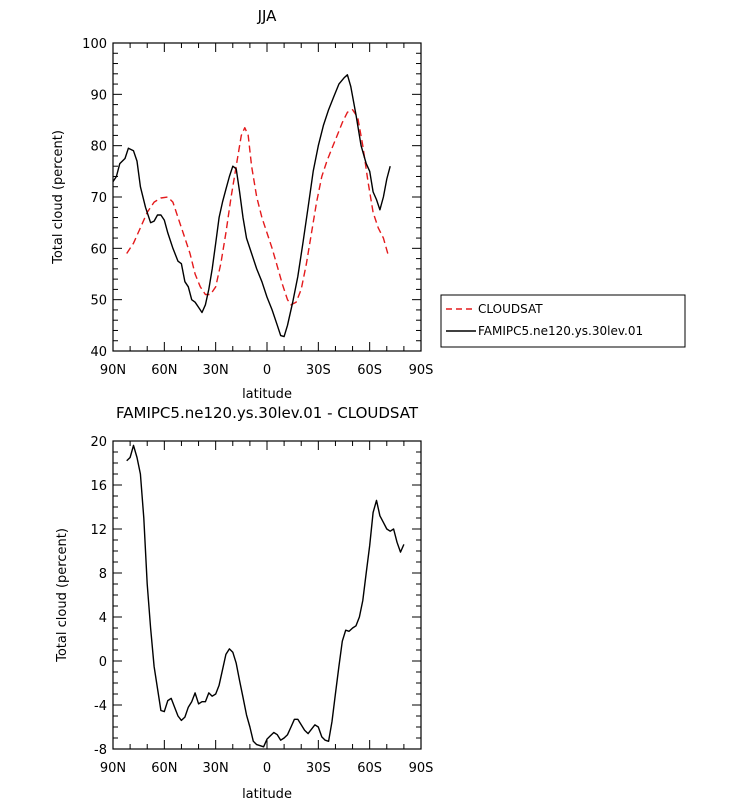 The width and height of the screenshot is (733, 808). Describe the element at coordinates (103, 574) in the screenshot. I see `bottom-y-tick-label: 8` at that location.